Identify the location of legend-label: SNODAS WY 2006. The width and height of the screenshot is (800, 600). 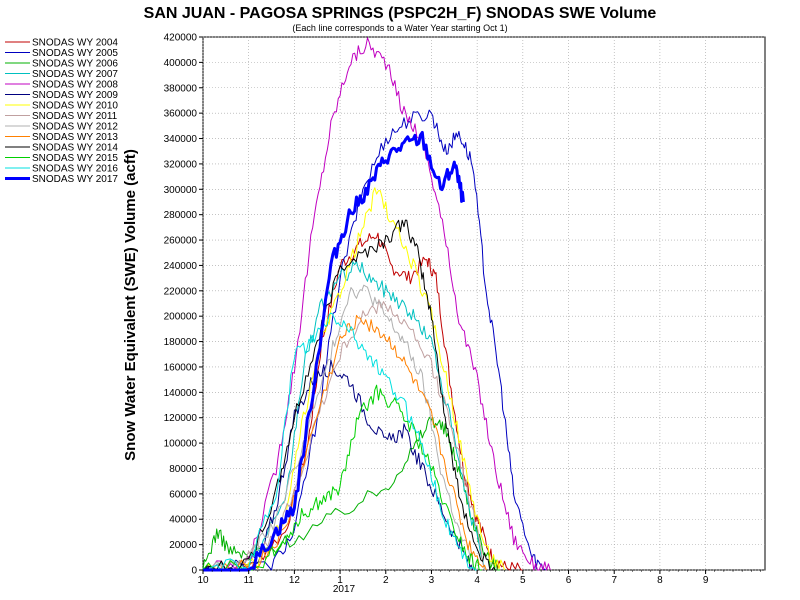
(75, 64).